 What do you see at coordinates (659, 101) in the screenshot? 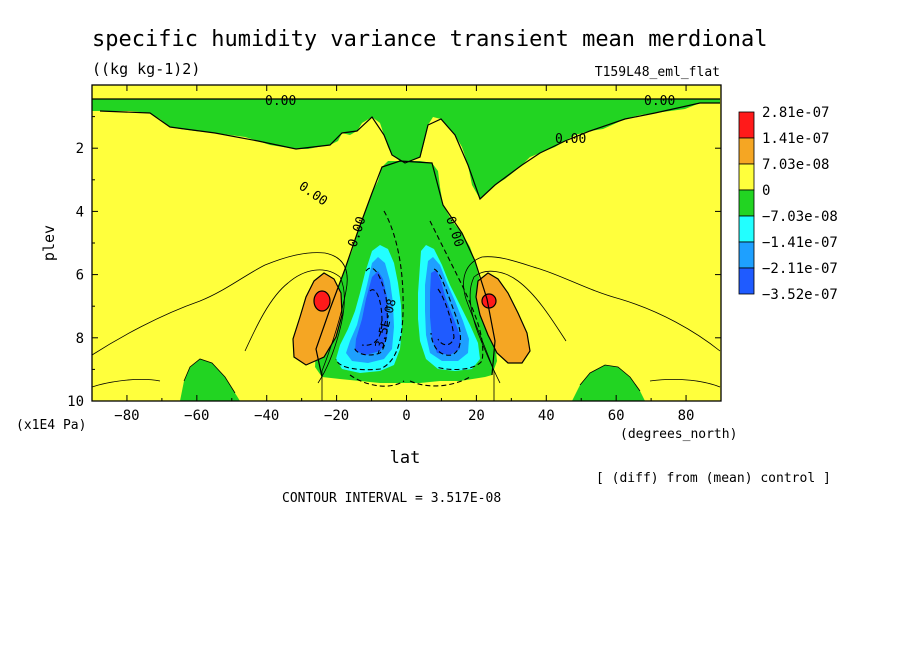
I see `contour-label-2: 0.00` at bounding box center [659, 101].